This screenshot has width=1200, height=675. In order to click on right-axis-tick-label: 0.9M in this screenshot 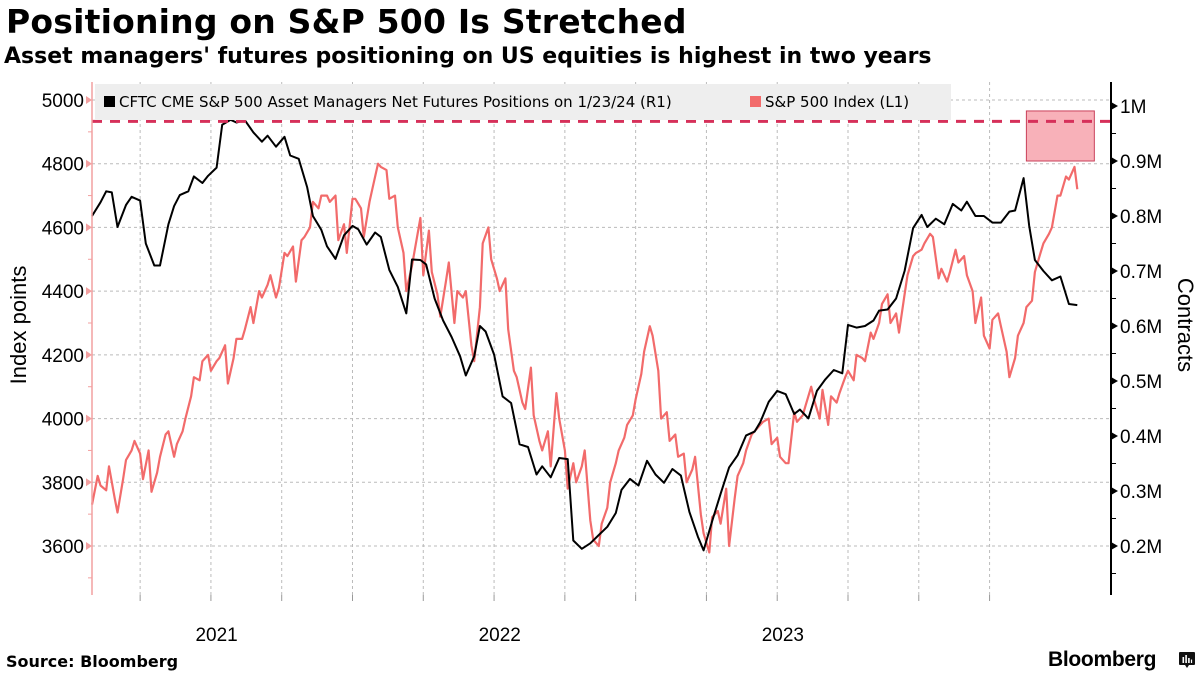, I will do `click(1141, 162)`.